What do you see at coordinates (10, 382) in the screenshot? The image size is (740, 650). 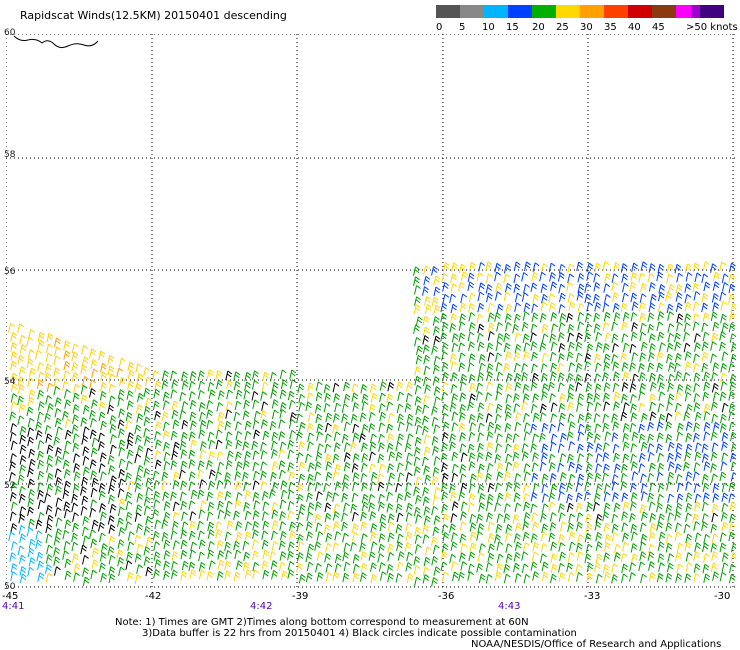 I see `lat-label: 54` at bounding box center [10, 382].